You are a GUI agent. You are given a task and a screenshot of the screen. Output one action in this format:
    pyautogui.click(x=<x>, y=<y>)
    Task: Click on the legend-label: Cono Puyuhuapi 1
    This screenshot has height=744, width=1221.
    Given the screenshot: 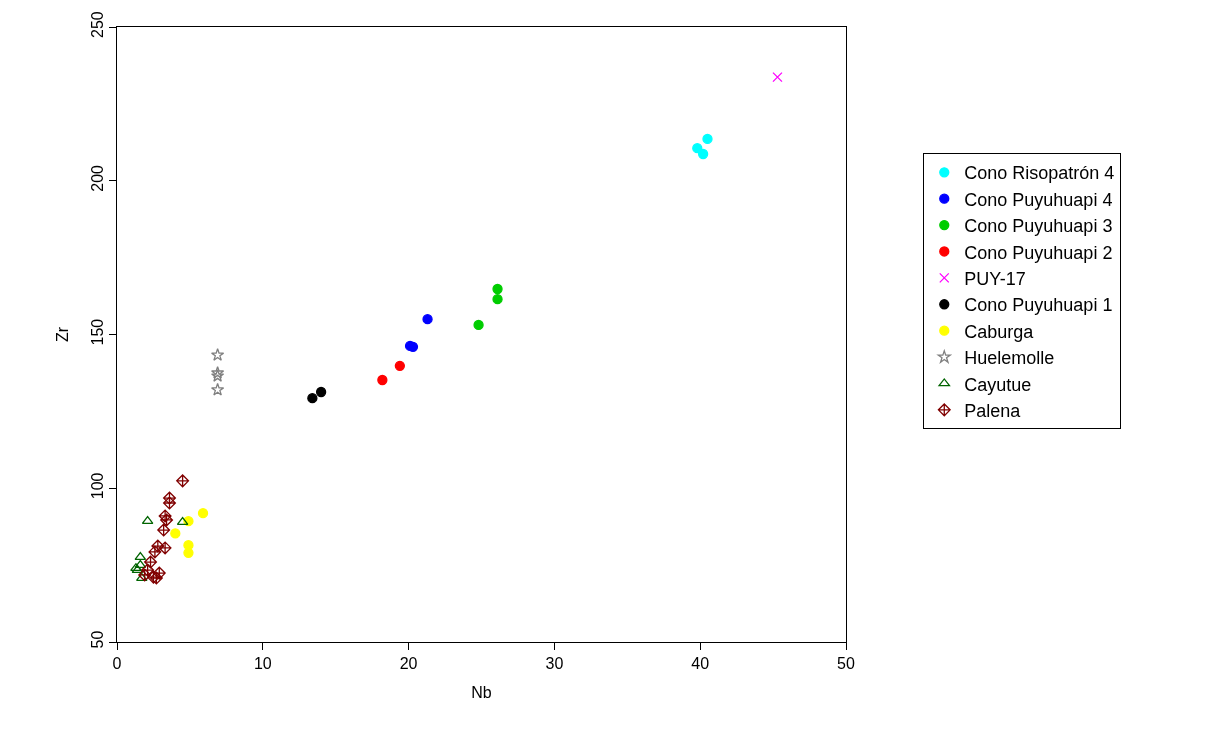 What is the action you would take?
    pyautogui.click(x=1038, y=305)
    